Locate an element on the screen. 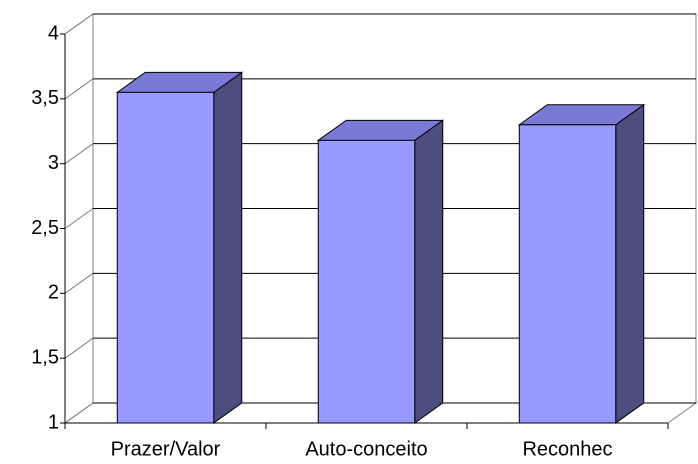 This screenshot has height=464, width=698. y-tick-label: 1 is located at coordinates (53, 422).